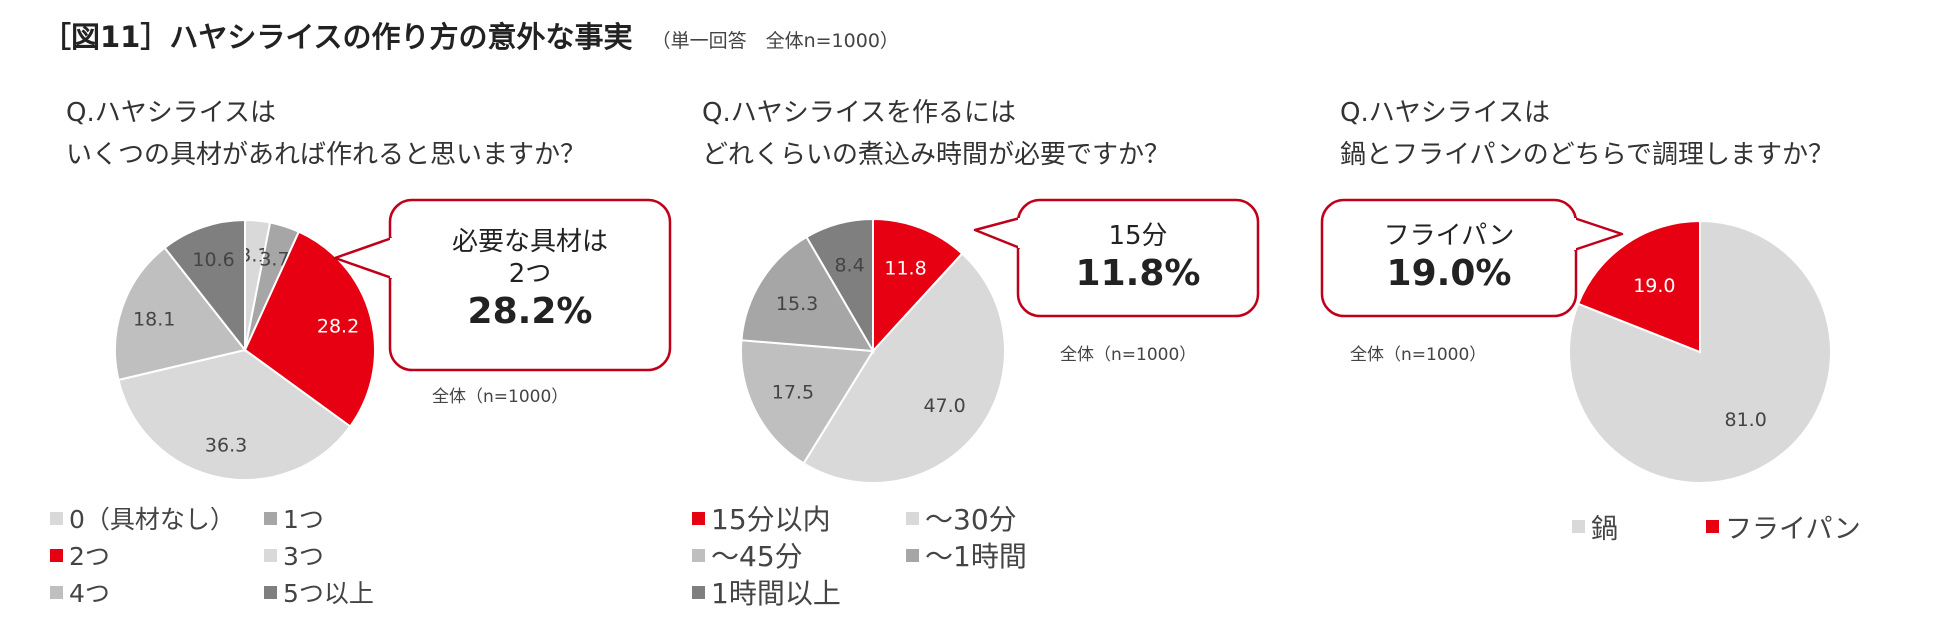 The height and width of the screenshot is (618, 1950). I want to click on legend-item: ～1時間, so click(966, 555).